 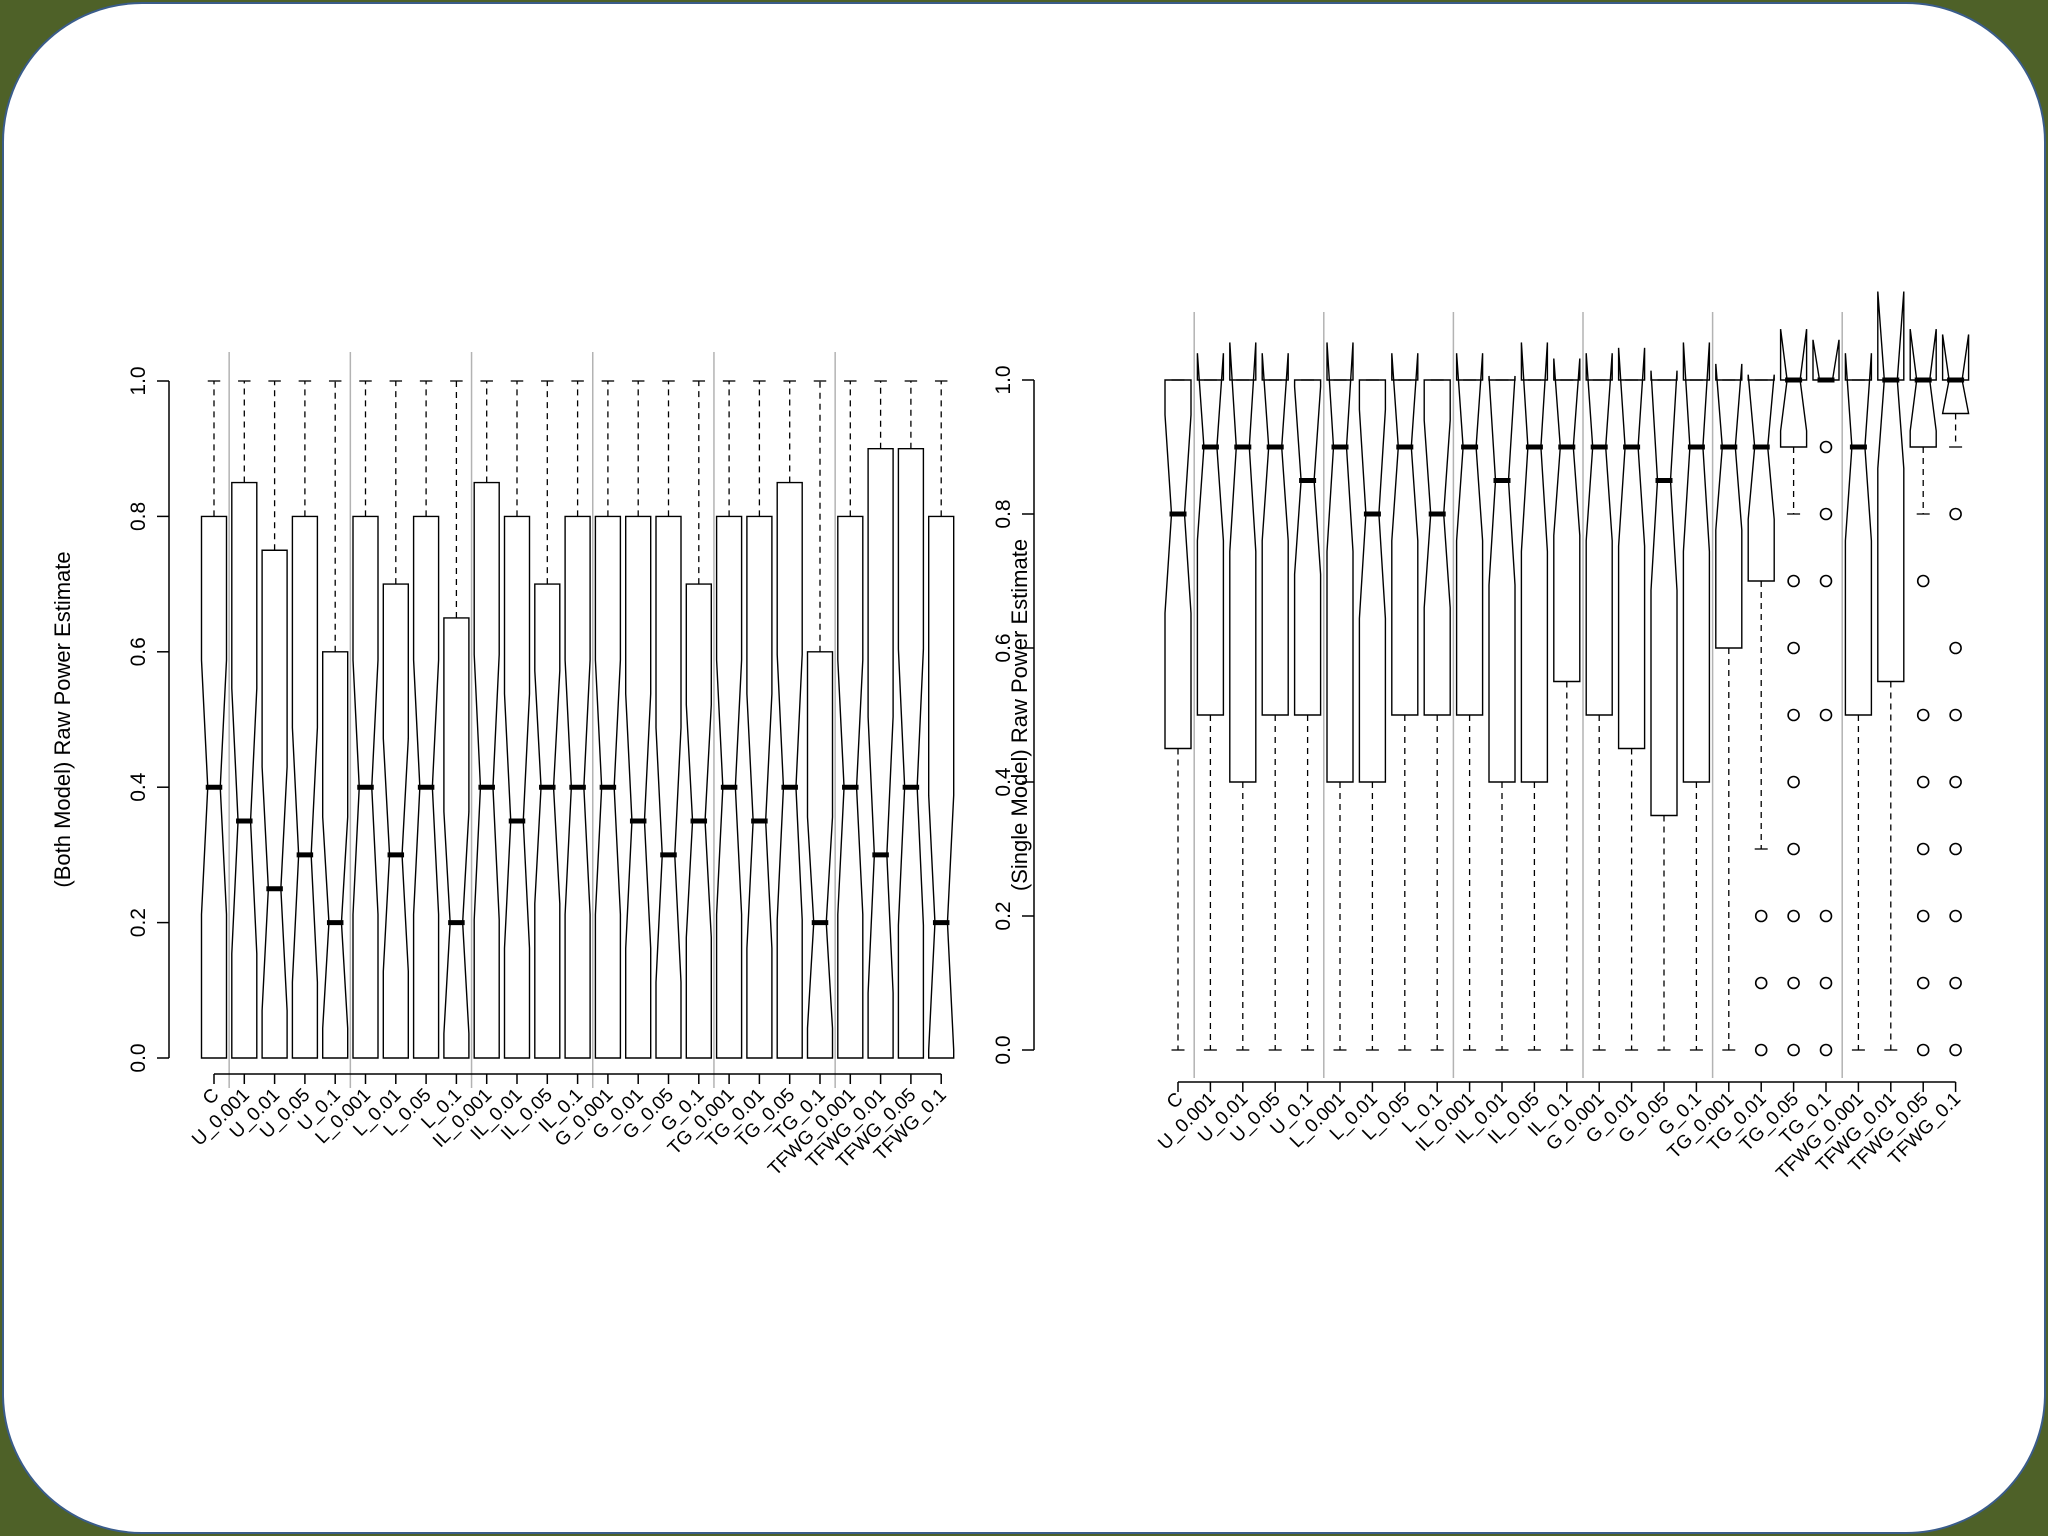 I want to click on y-tick-label: 1.0, so click(x=1003, y=379).